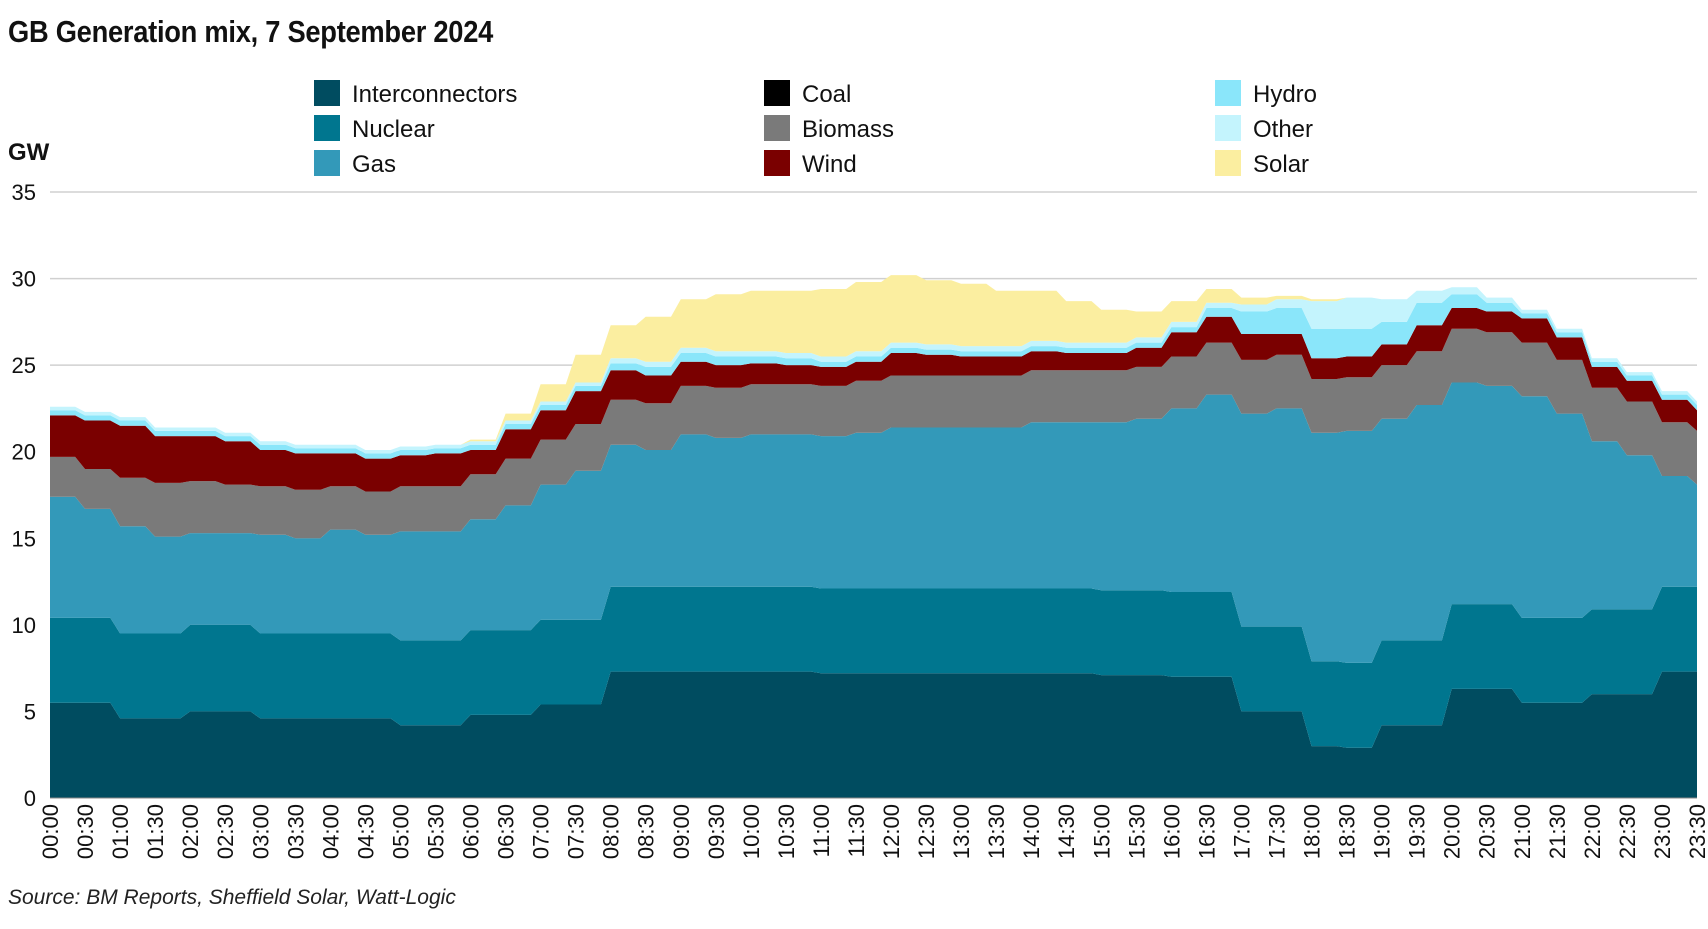 The image size is (1708, 929). I want to click on x-tick-label: 15:00, so click(1101, 831).